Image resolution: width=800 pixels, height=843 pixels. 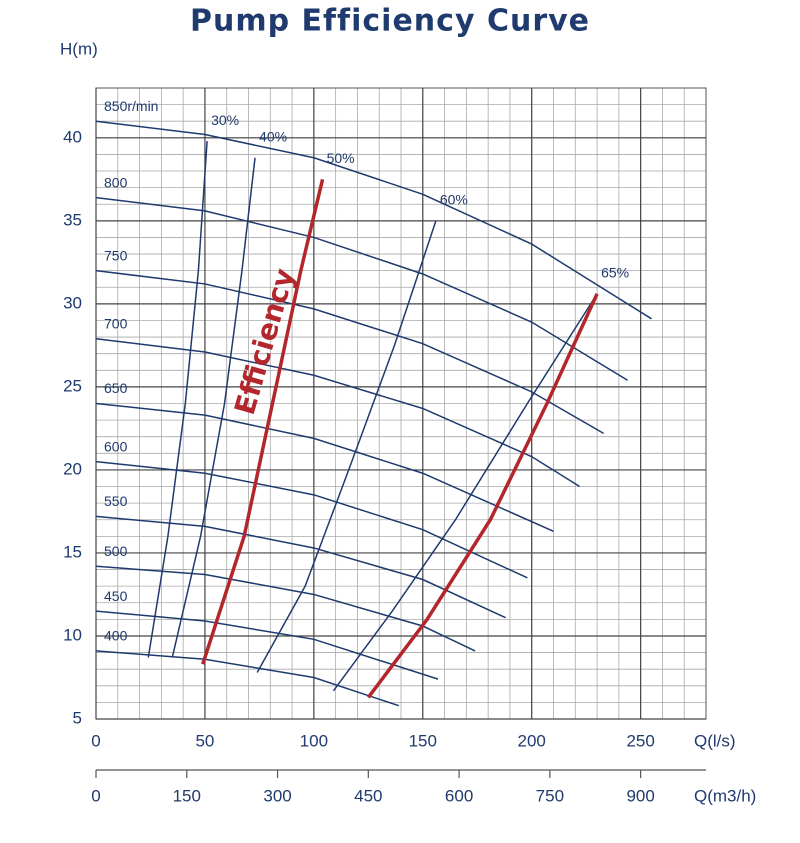 What do you see at coordinates (368, 795) in the screenshot?
I see `x2-tick-label: 450` at bounding box center [368, 795].